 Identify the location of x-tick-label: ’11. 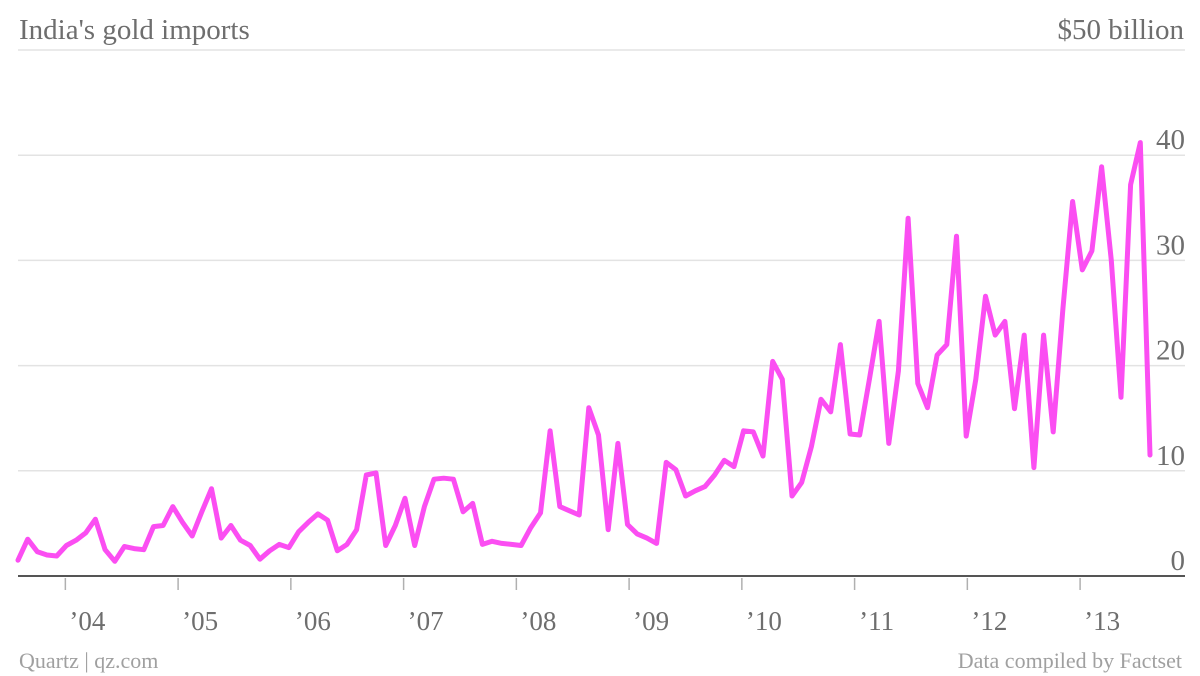
(876, 621).